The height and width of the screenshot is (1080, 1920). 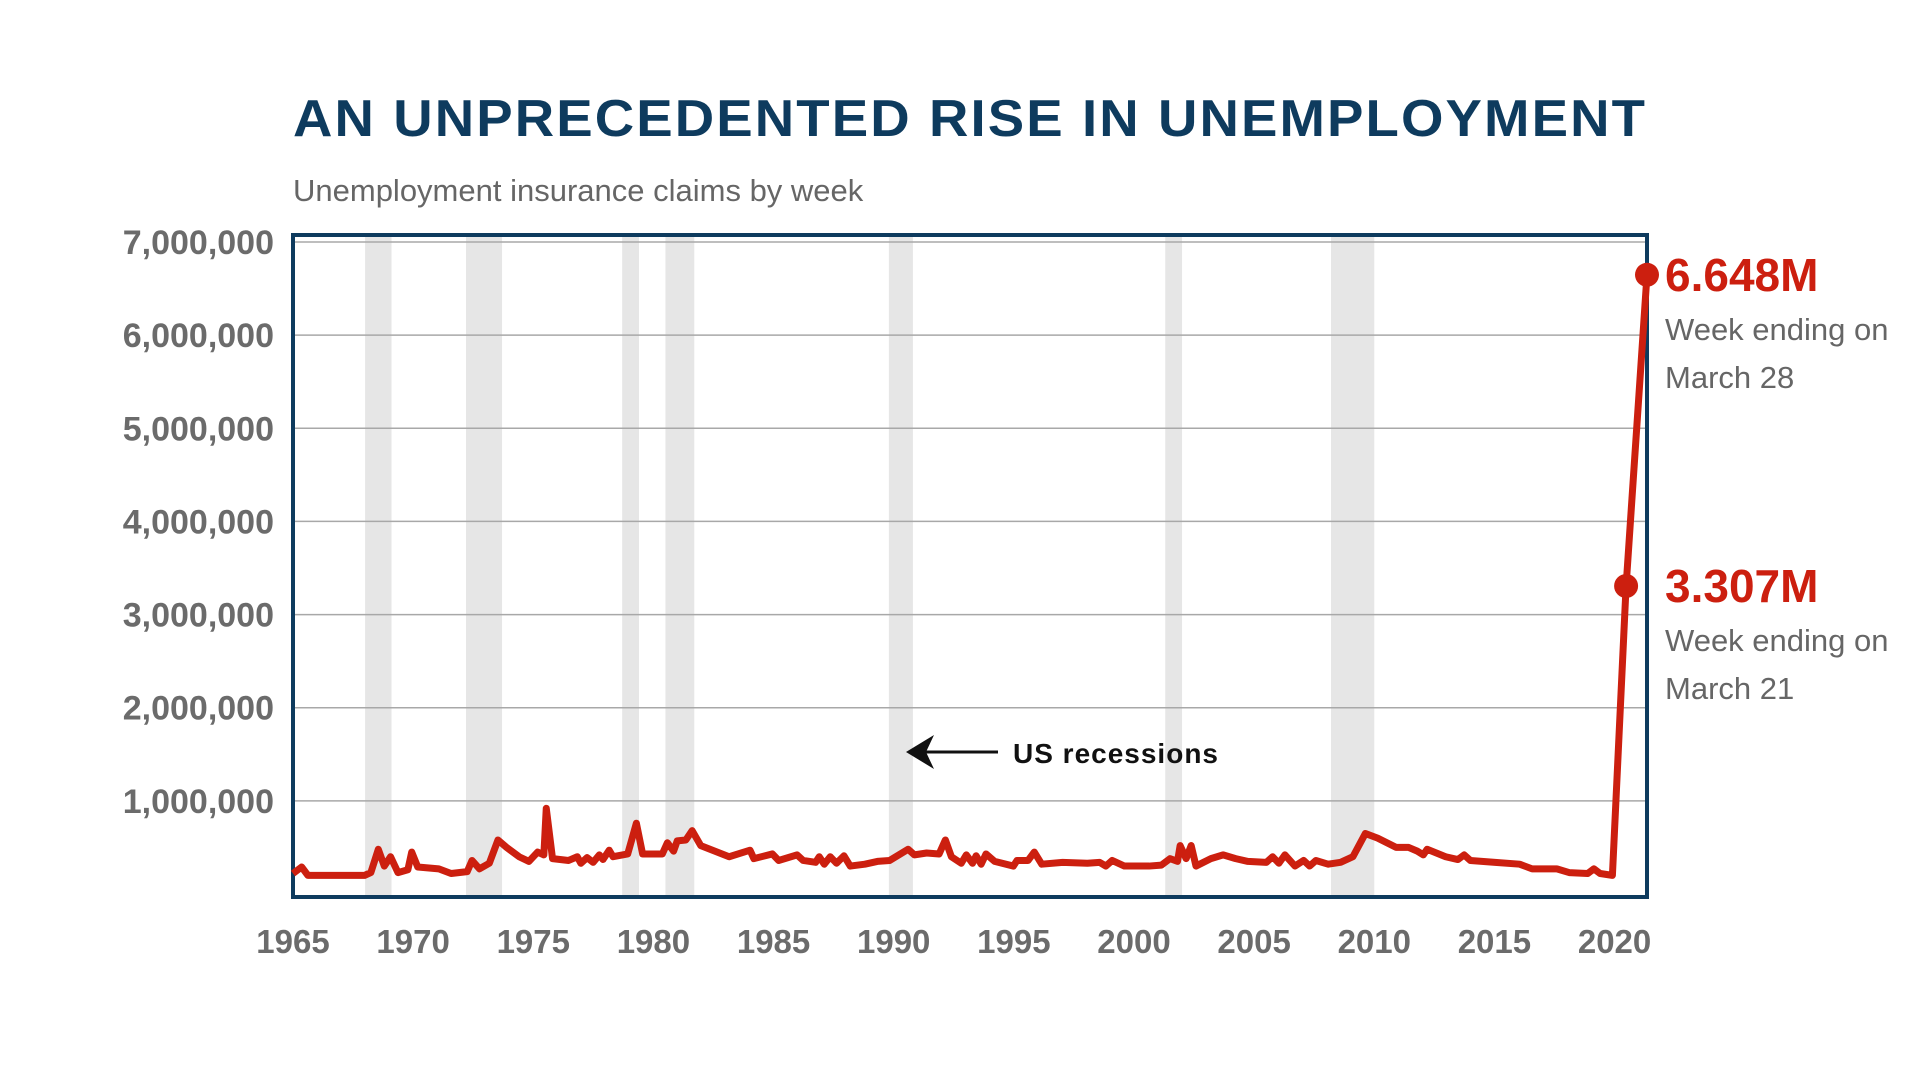 I want to click on y-tick-label: 6,000,000, so click(x=198, y=336).